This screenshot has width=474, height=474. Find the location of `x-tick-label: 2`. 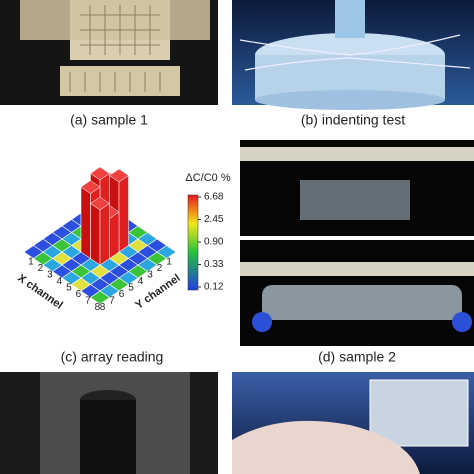

x-tick-label: 2 is located at coordinates (160, 268).